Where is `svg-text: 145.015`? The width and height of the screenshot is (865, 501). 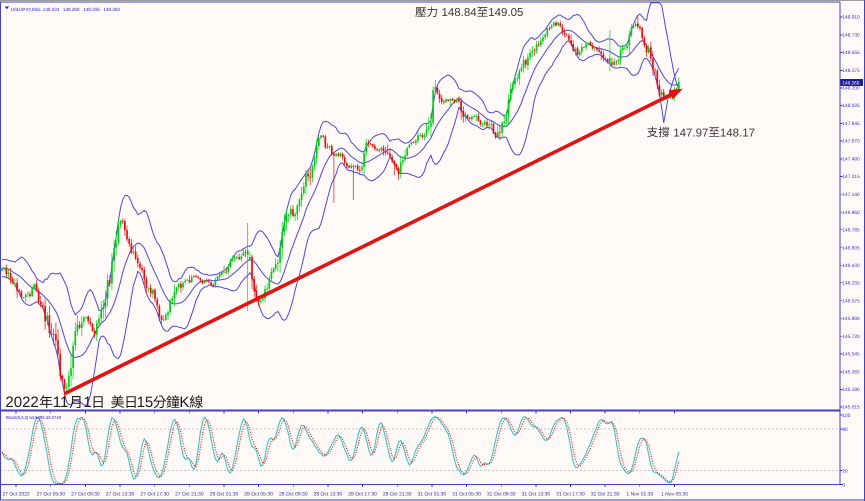
svg-text: 145.015 is located at coordinates (851, 408).